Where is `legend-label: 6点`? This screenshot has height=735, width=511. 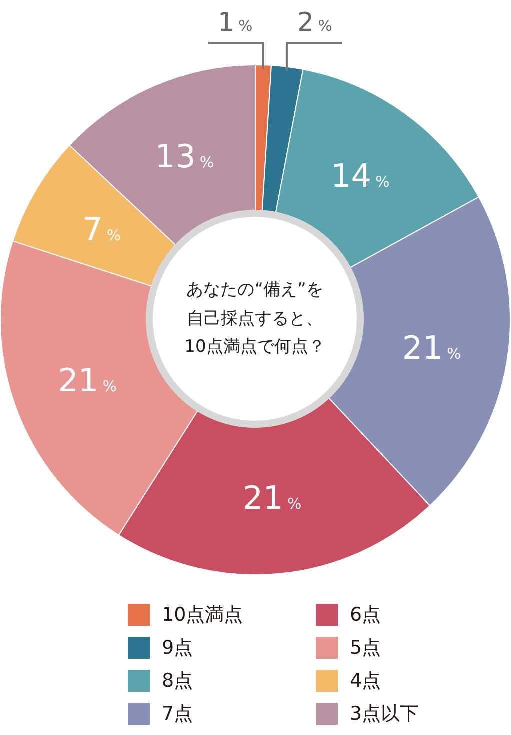 legend-label: 6点 is located at coordinates (366, 615).